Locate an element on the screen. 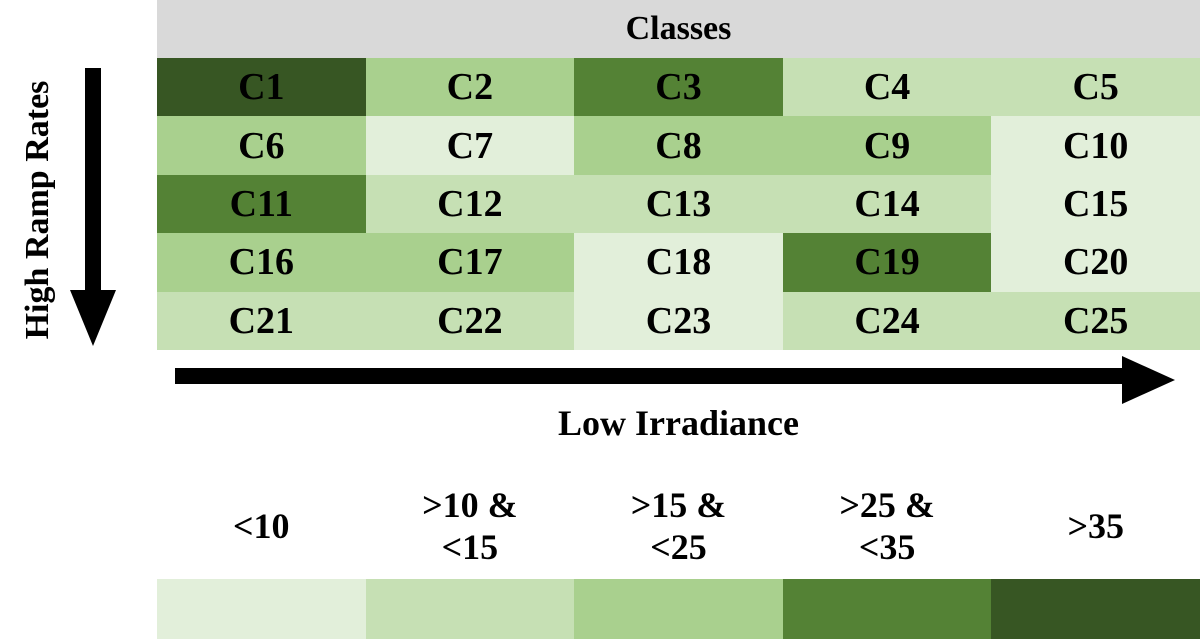  legend-range-label: >15 & <25 is located at coordinates (678, 526).